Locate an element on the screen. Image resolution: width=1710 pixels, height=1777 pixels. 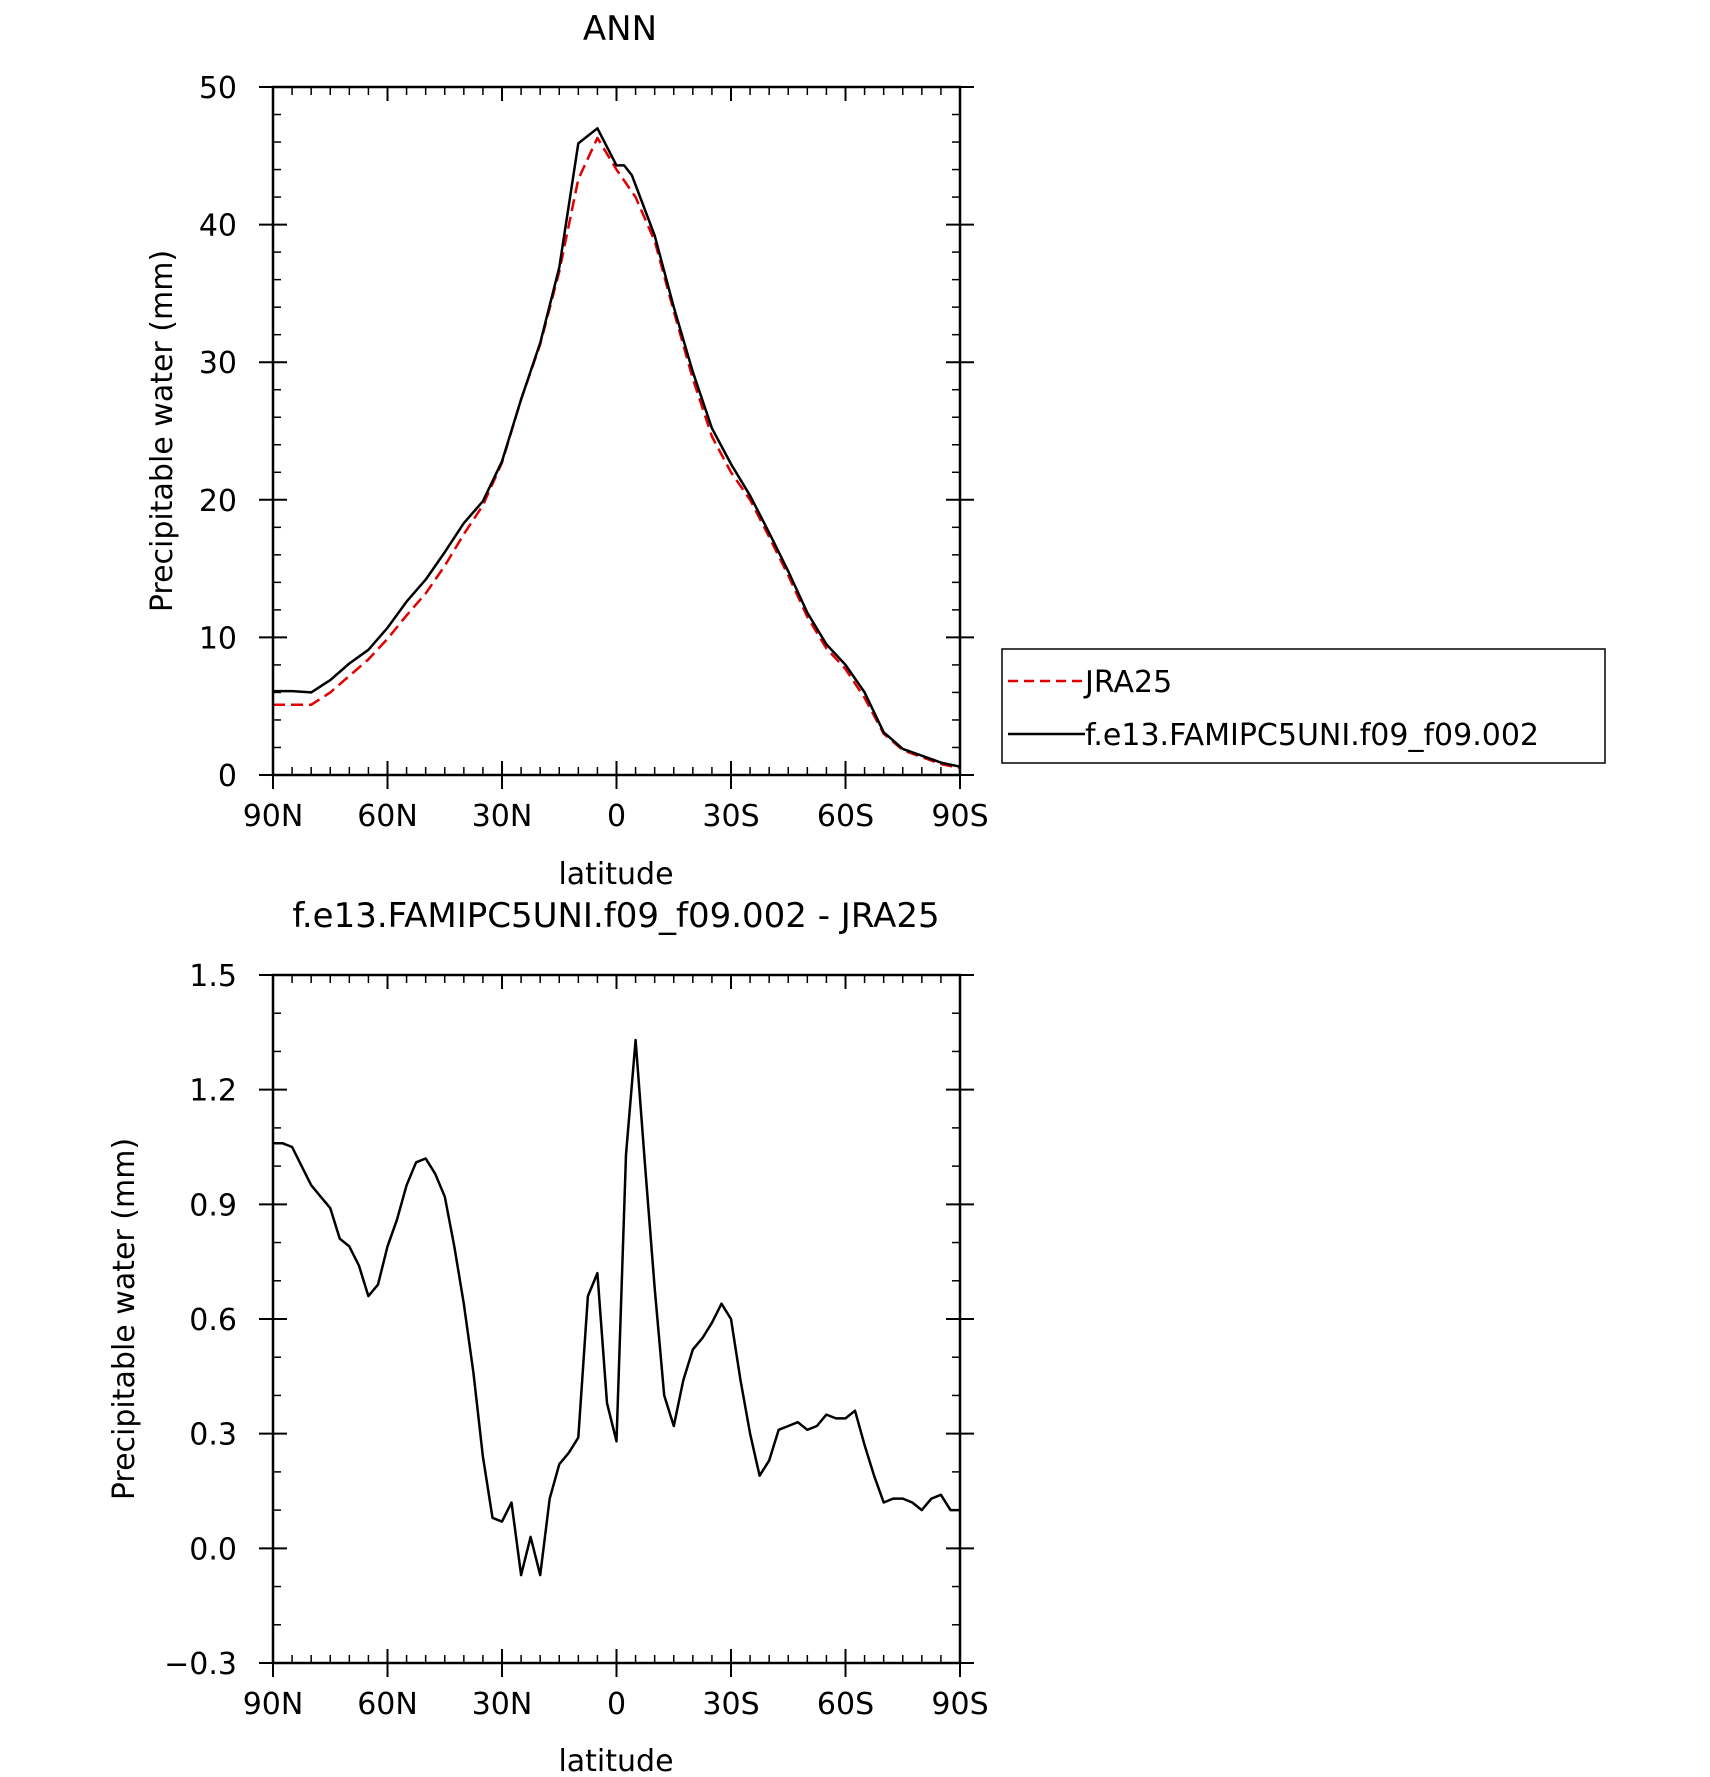
y-tick-label: −0.3 is located at coordinates (200, 1664).